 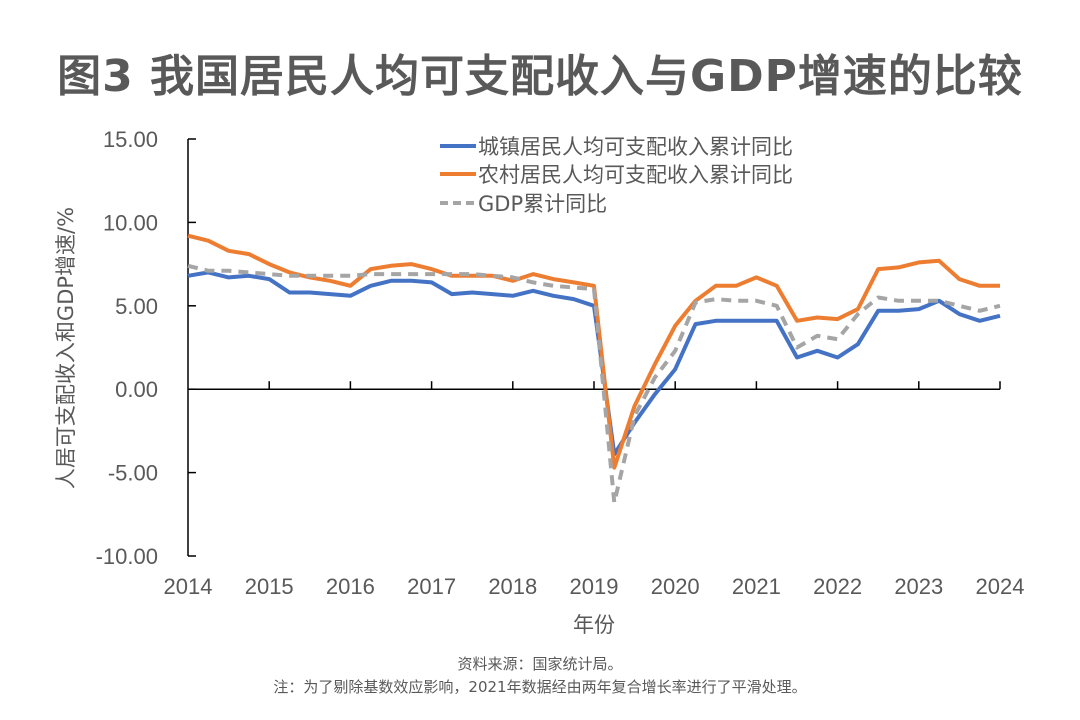 I want to click on y-tick-label: 5.00, so click(x=136, y=306).